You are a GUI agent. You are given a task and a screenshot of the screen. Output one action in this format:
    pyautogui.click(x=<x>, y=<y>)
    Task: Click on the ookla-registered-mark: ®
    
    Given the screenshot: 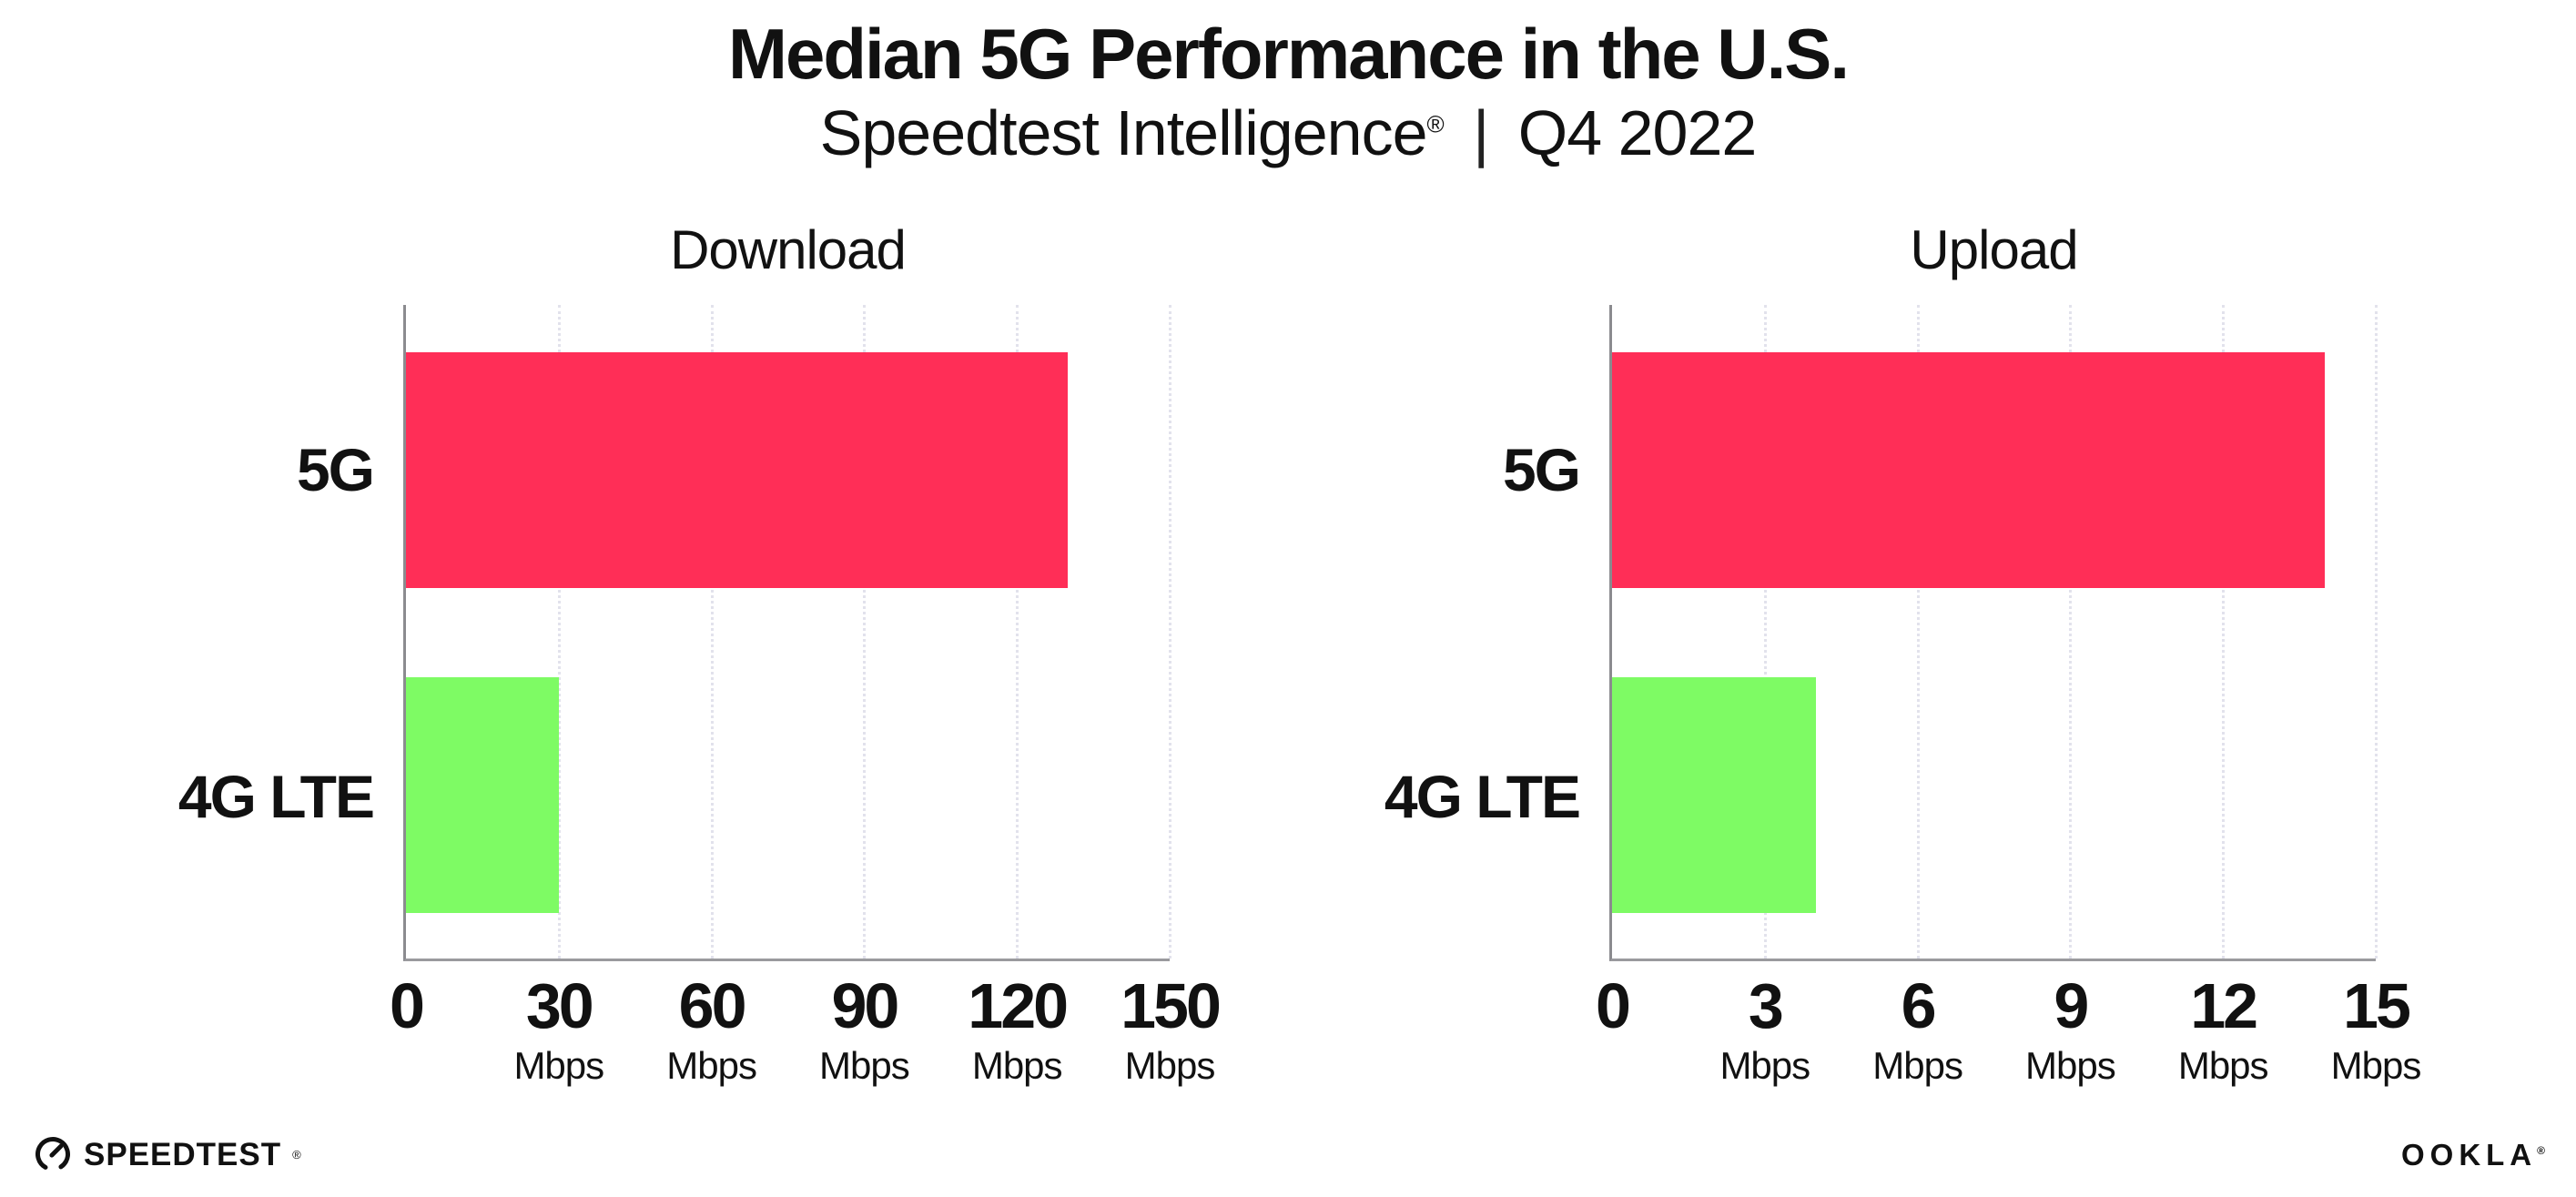 What is the action you would take?
    pyautogui.click(x=2541, y=1150)
    